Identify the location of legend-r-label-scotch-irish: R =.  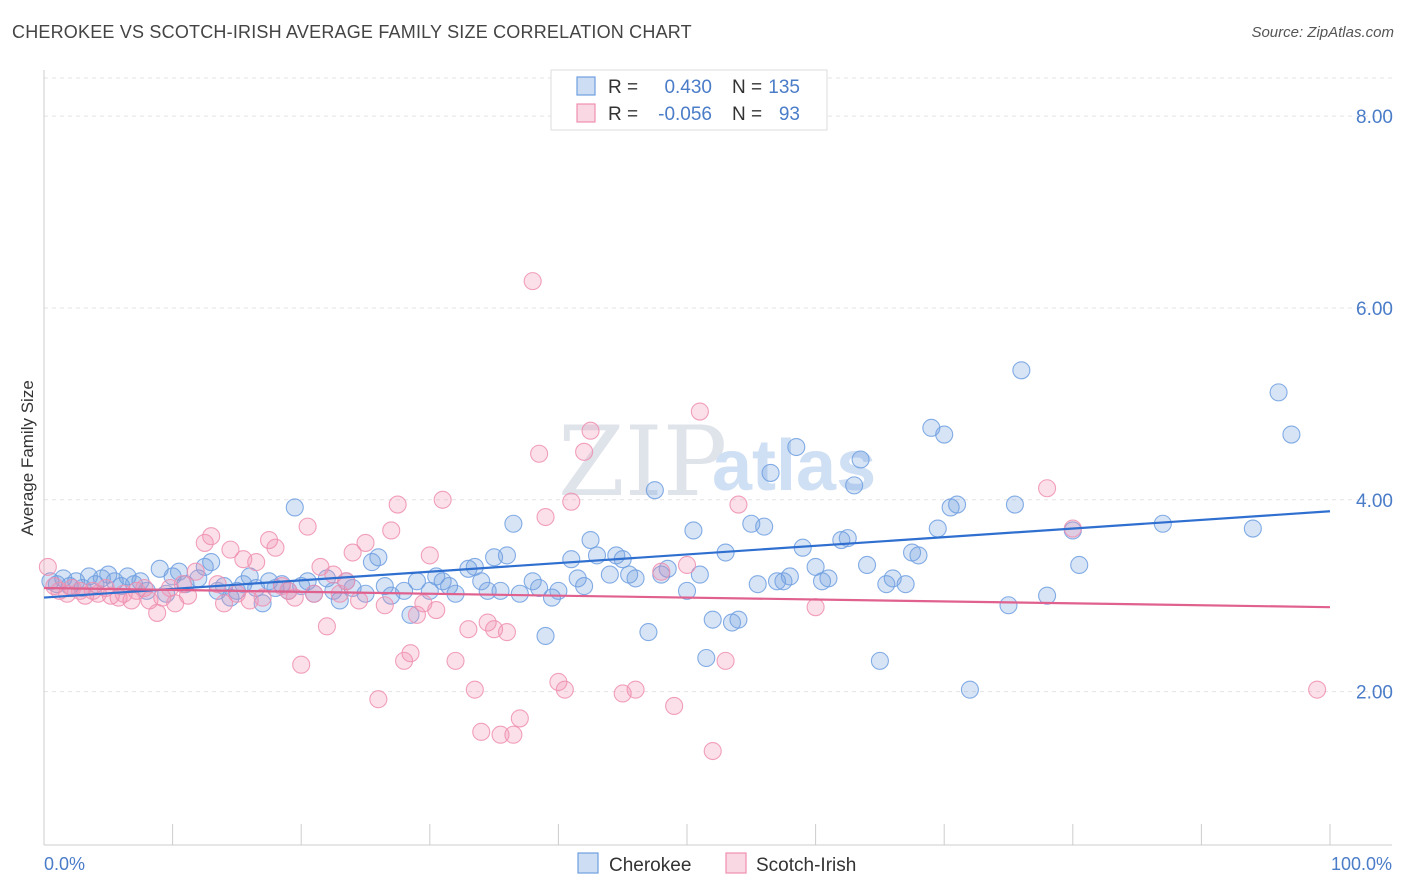
(623, 114).